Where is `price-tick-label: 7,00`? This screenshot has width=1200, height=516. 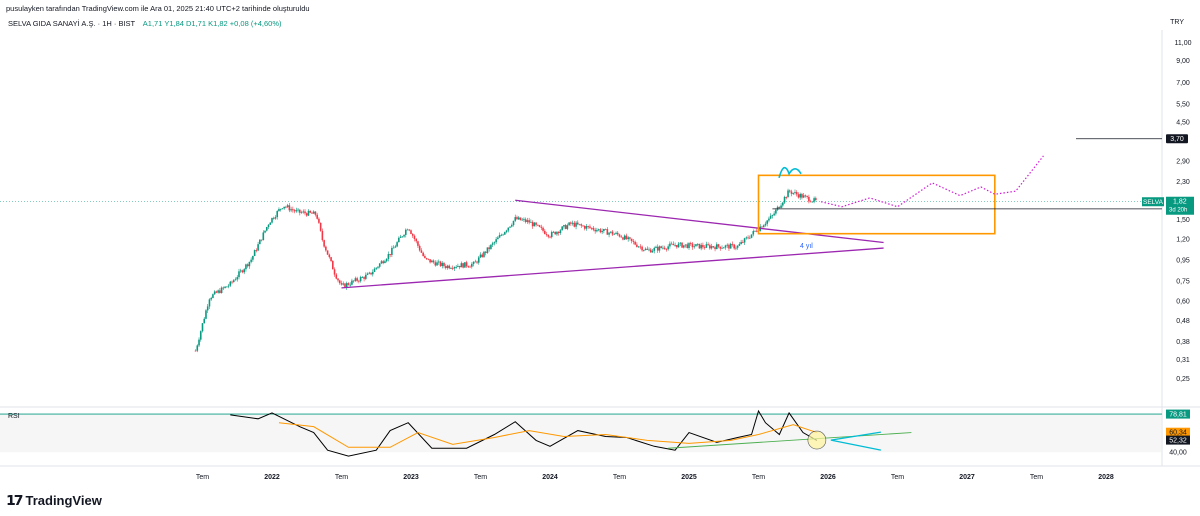 price-tick-label: 7,00 is located at coordinates (1183, 83).